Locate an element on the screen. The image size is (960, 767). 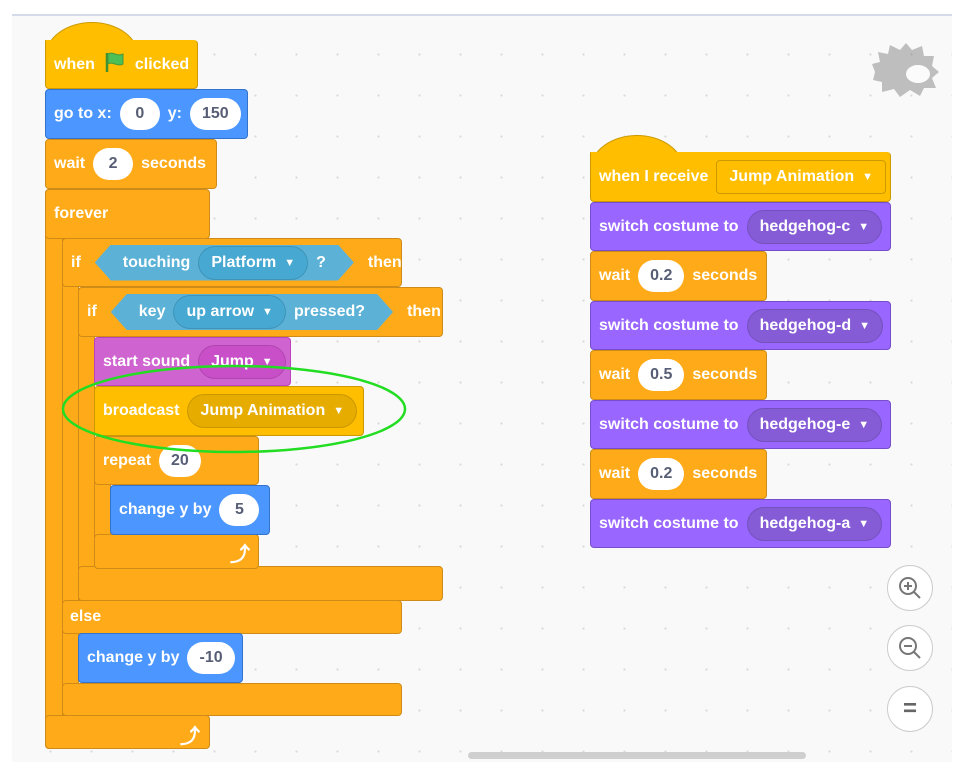
touching-condition: touching Platform ▼ ? is located at coordinates (224, 263).